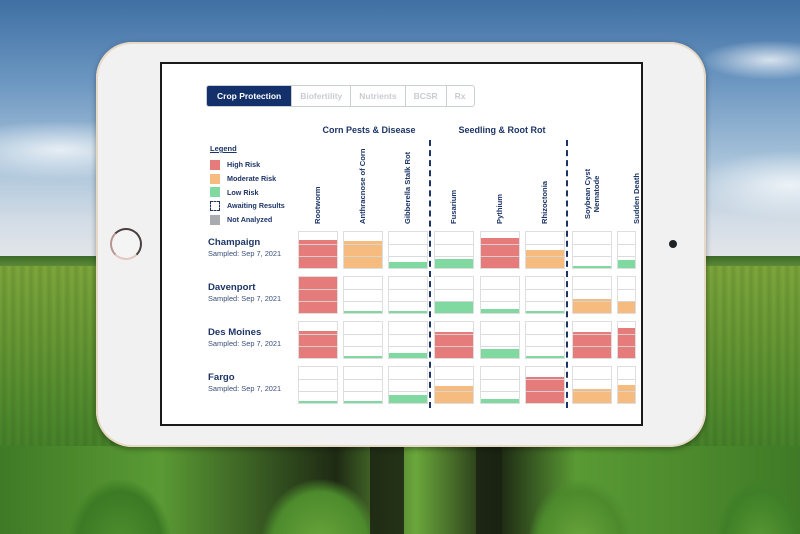 The image size is (800, 534). Describe the element at coordinates (499, 209) in the screenshot. I see `column-header-pythium: Pythium` at that location.